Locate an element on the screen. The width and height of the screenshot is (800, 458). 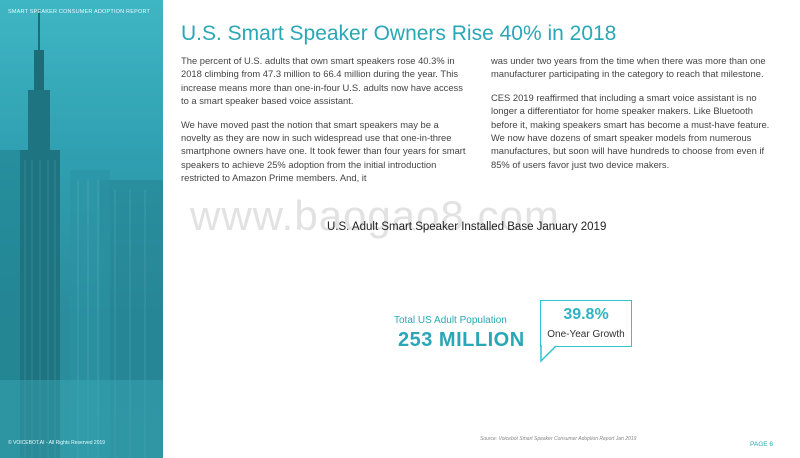
population-label: Total US Adult Population is located at coordinates (450, 320).